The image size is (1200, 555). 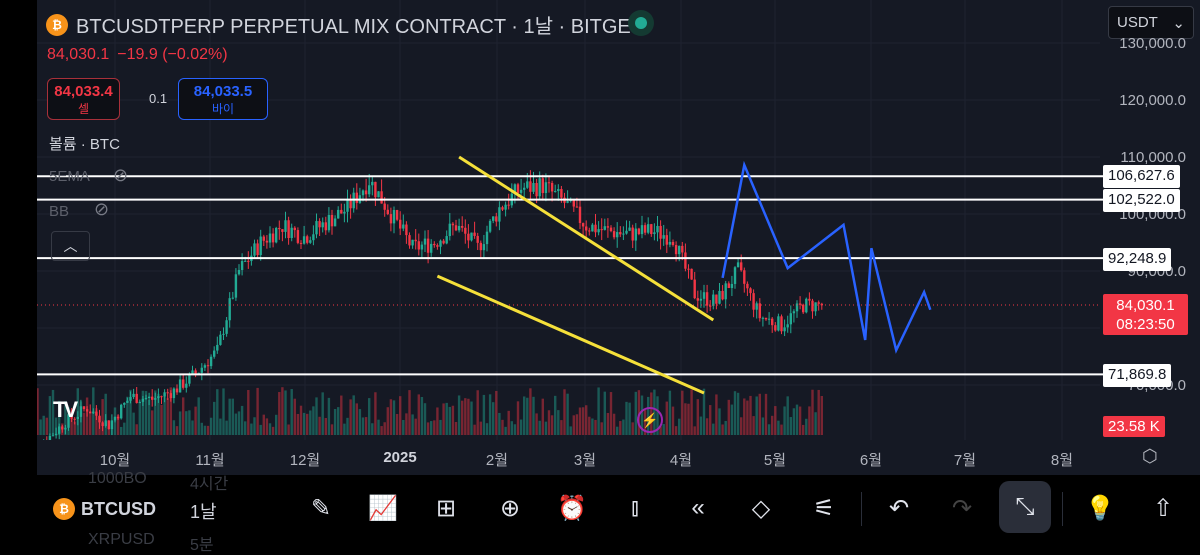 What do you see at coordinates (572, 508) in the screenshot?
I see `alarm-icon: ⏰` at bounding box center [572, 508].